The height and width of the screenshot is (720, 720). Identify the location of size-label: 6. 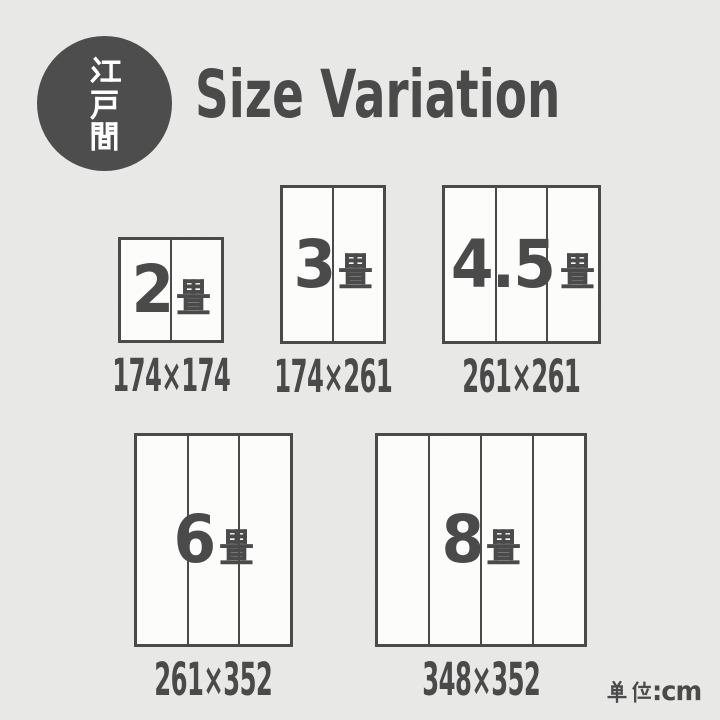
(213, 540).